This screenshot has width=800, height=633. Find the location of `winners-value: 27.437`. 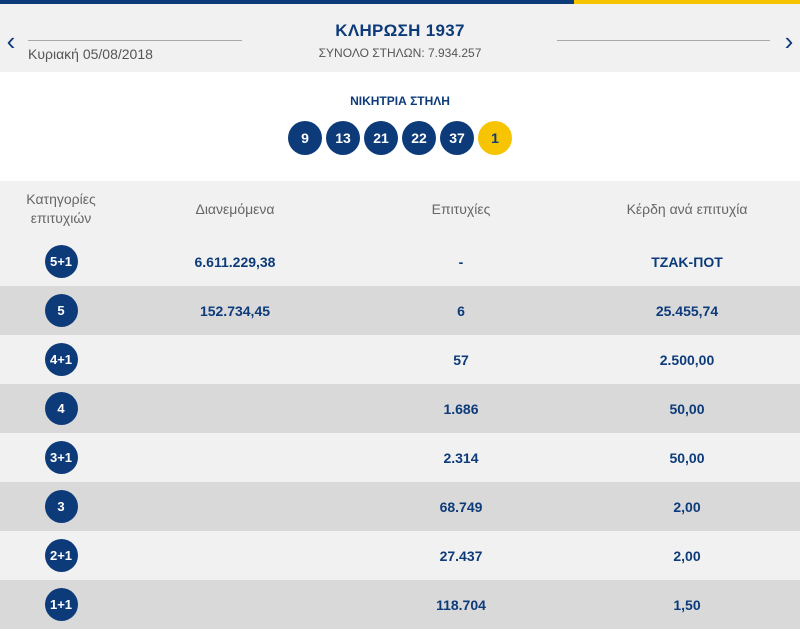

winners-value: 27.437 is located at coordinates (461, 555).